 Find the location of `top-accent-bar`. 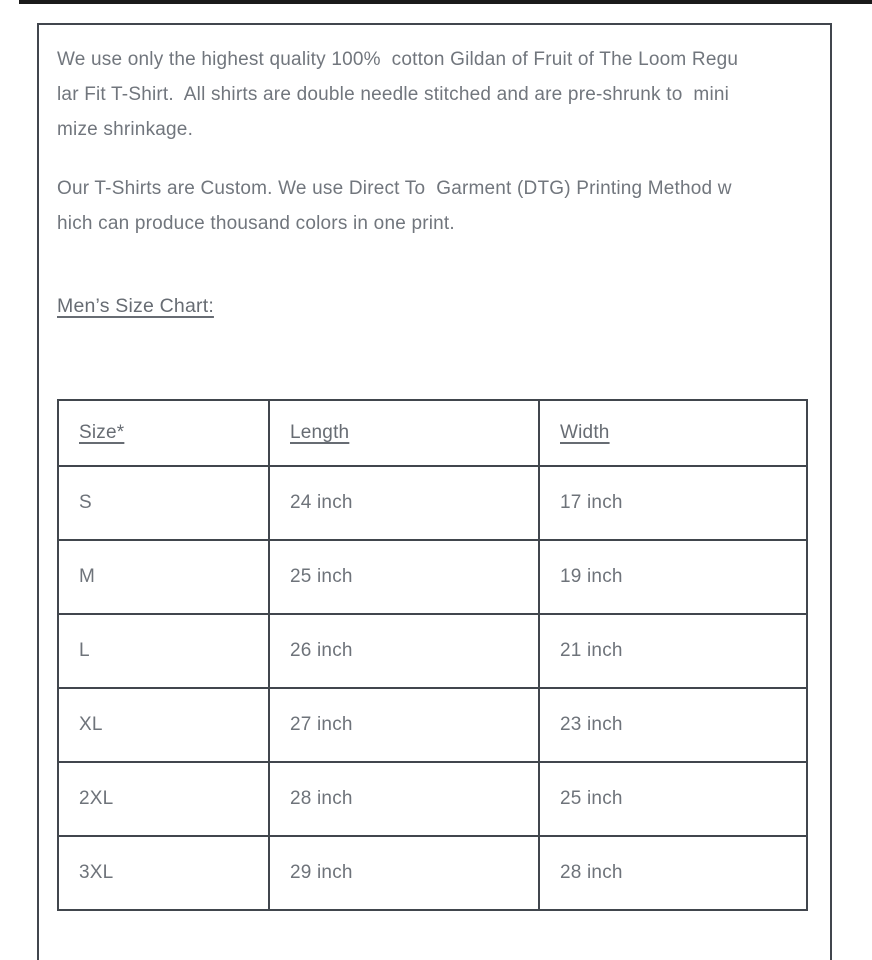

top-accent-bar is located at coordinates (445, 2).